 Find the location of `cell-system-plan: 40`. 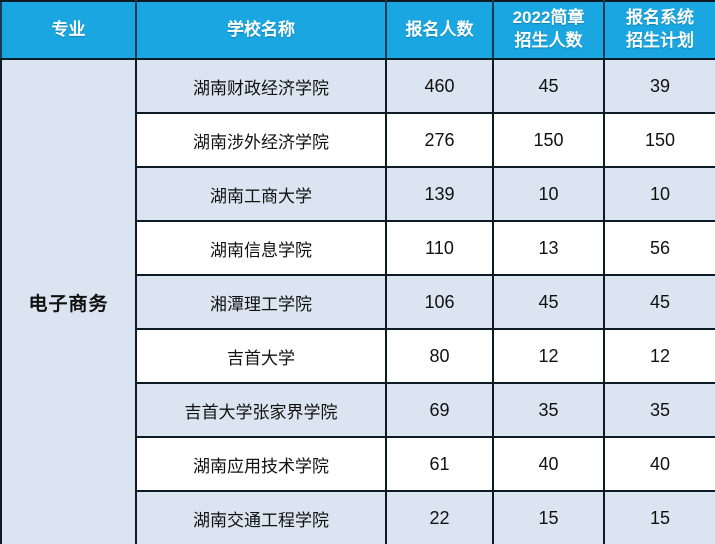

cell-system-plan: 40 is located at coordinates (659, 464).